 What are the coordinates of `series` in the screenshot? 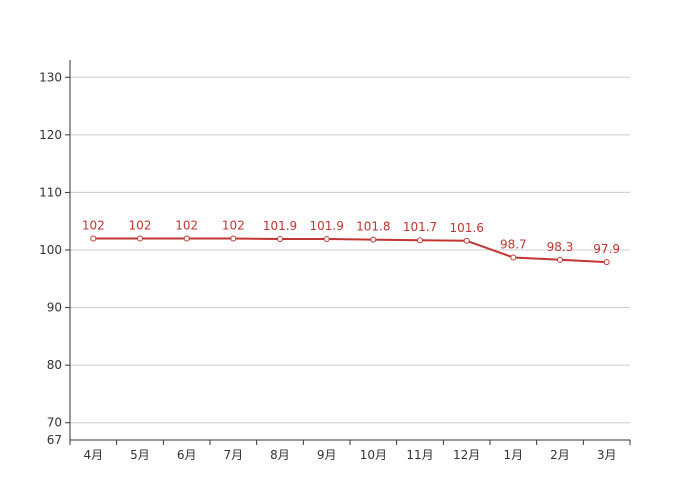 It's located at (350, 250).